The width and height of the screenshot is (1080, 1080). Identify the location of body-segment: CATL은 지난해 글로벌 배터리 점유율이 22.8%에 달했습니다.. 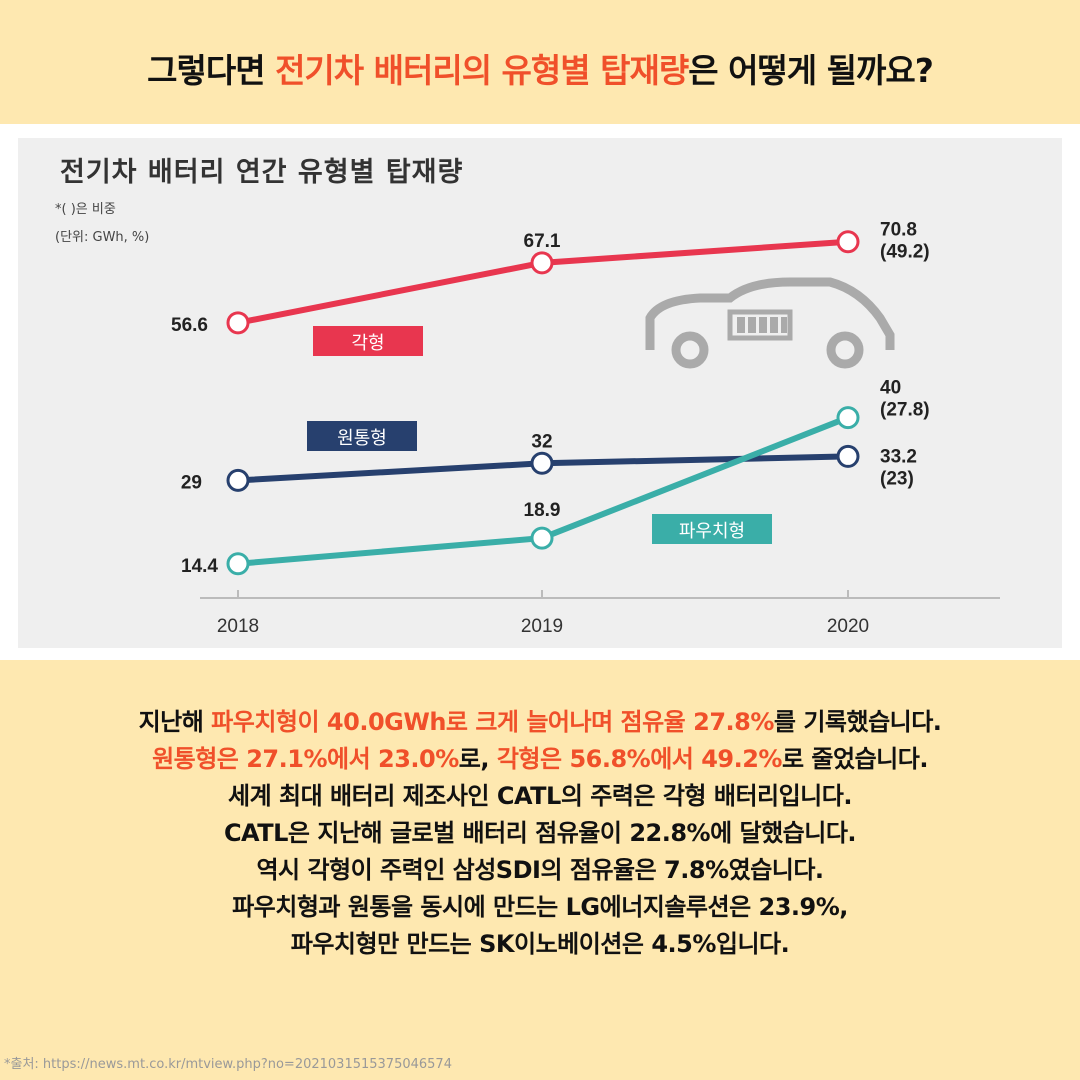
(540, 833).